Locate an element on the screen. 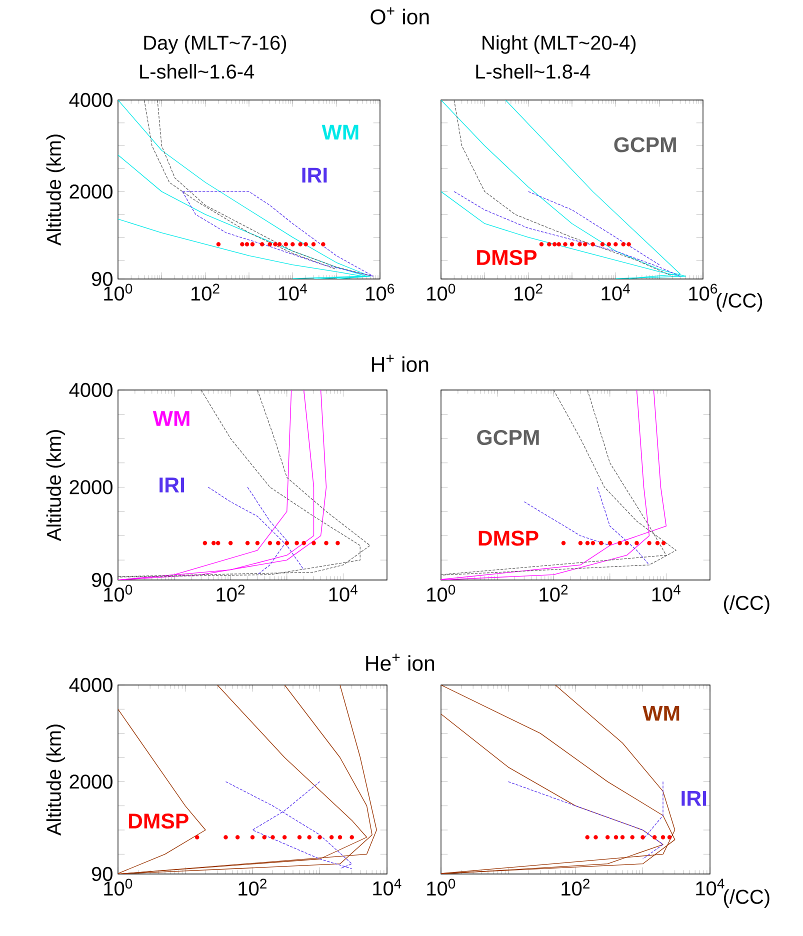 This screenshot has width=803, height=936. chart-subtitle: Day (MLT~7-16) is located at coordinates (215, 44).